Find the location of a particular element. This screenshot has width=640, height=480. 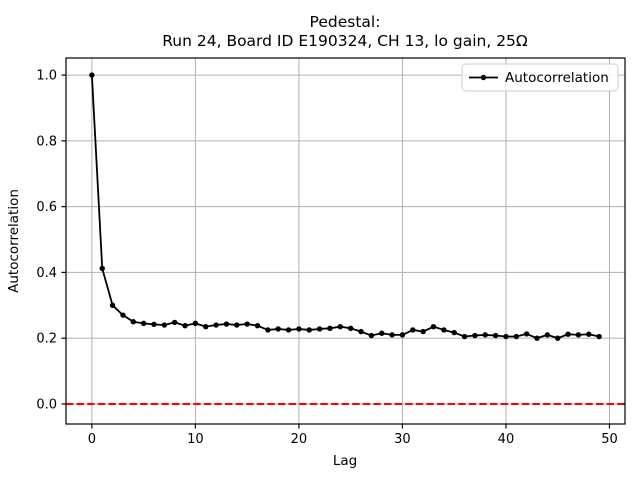

legend-label: Autocorrelation is located at coordinates (557, 78).